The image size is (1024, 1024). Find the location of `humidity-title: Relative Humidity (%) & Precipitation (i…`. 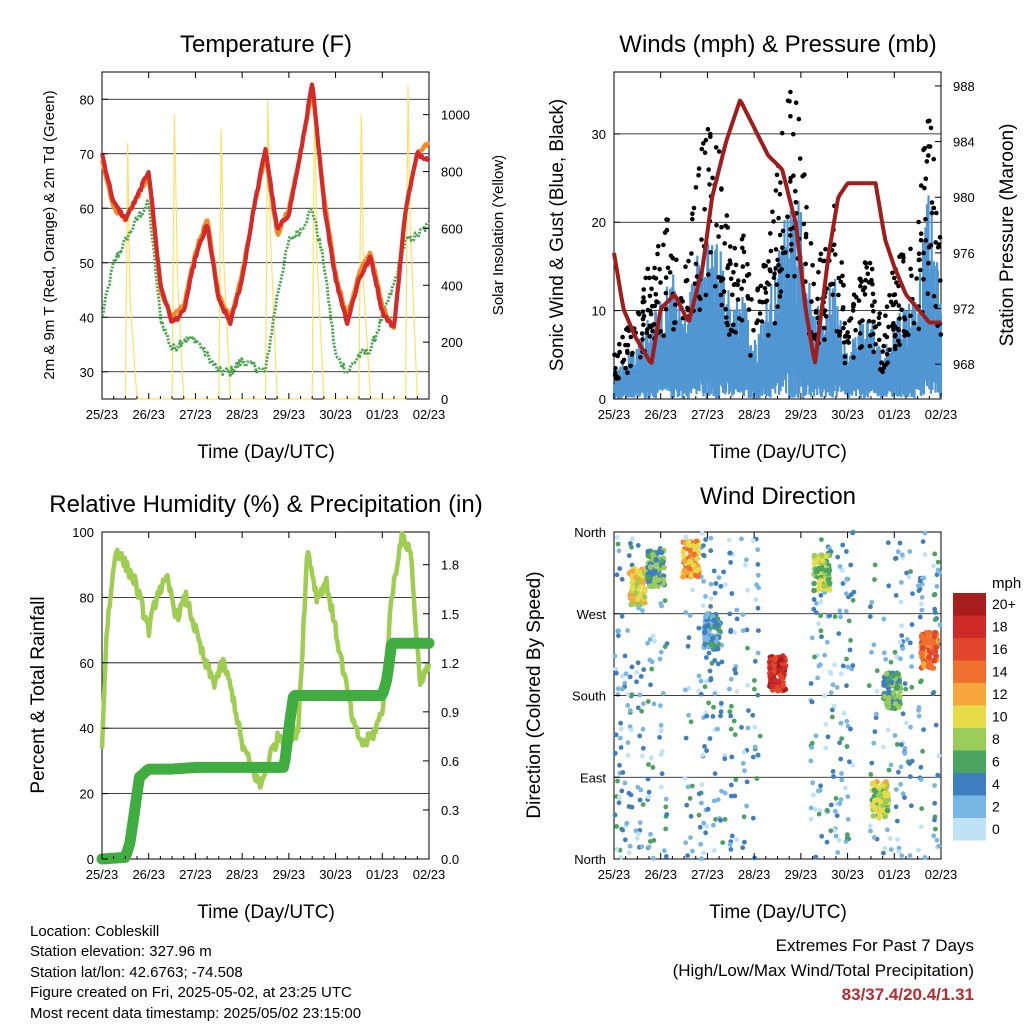

humidity-title: Relative Humidity (%) & Precipitation (i… is located at coordinates (265, 504).